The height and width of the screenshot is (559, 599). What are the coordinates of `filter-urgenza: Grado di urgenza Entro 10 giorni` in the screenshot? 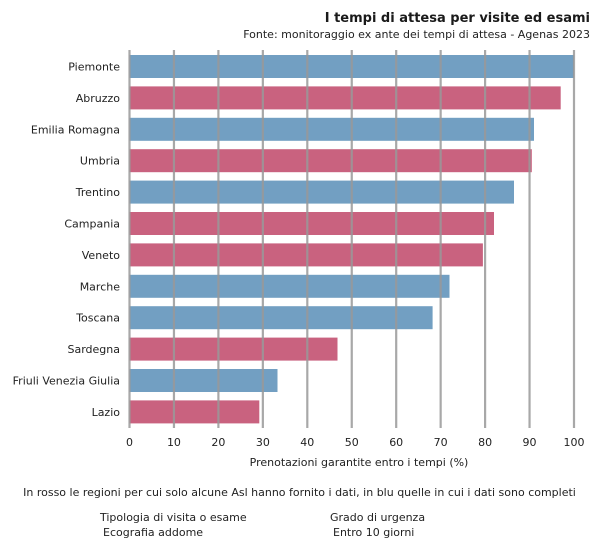 It's located at (377, 525).